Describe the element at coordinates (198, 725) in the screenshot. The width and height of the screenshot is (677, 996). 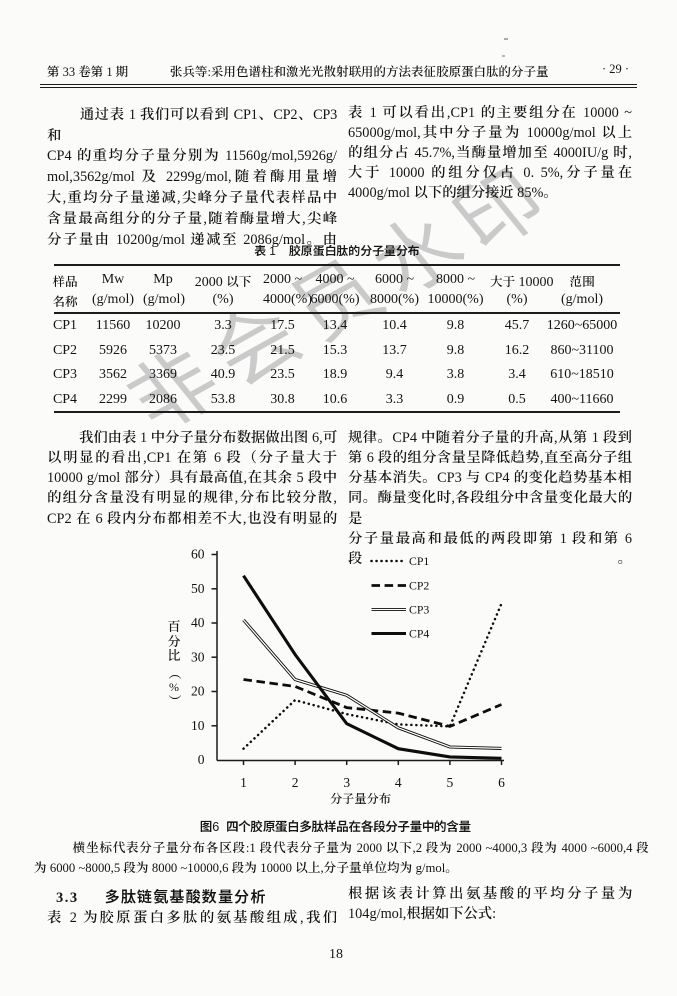
I see `svg-text: 10` at that location.